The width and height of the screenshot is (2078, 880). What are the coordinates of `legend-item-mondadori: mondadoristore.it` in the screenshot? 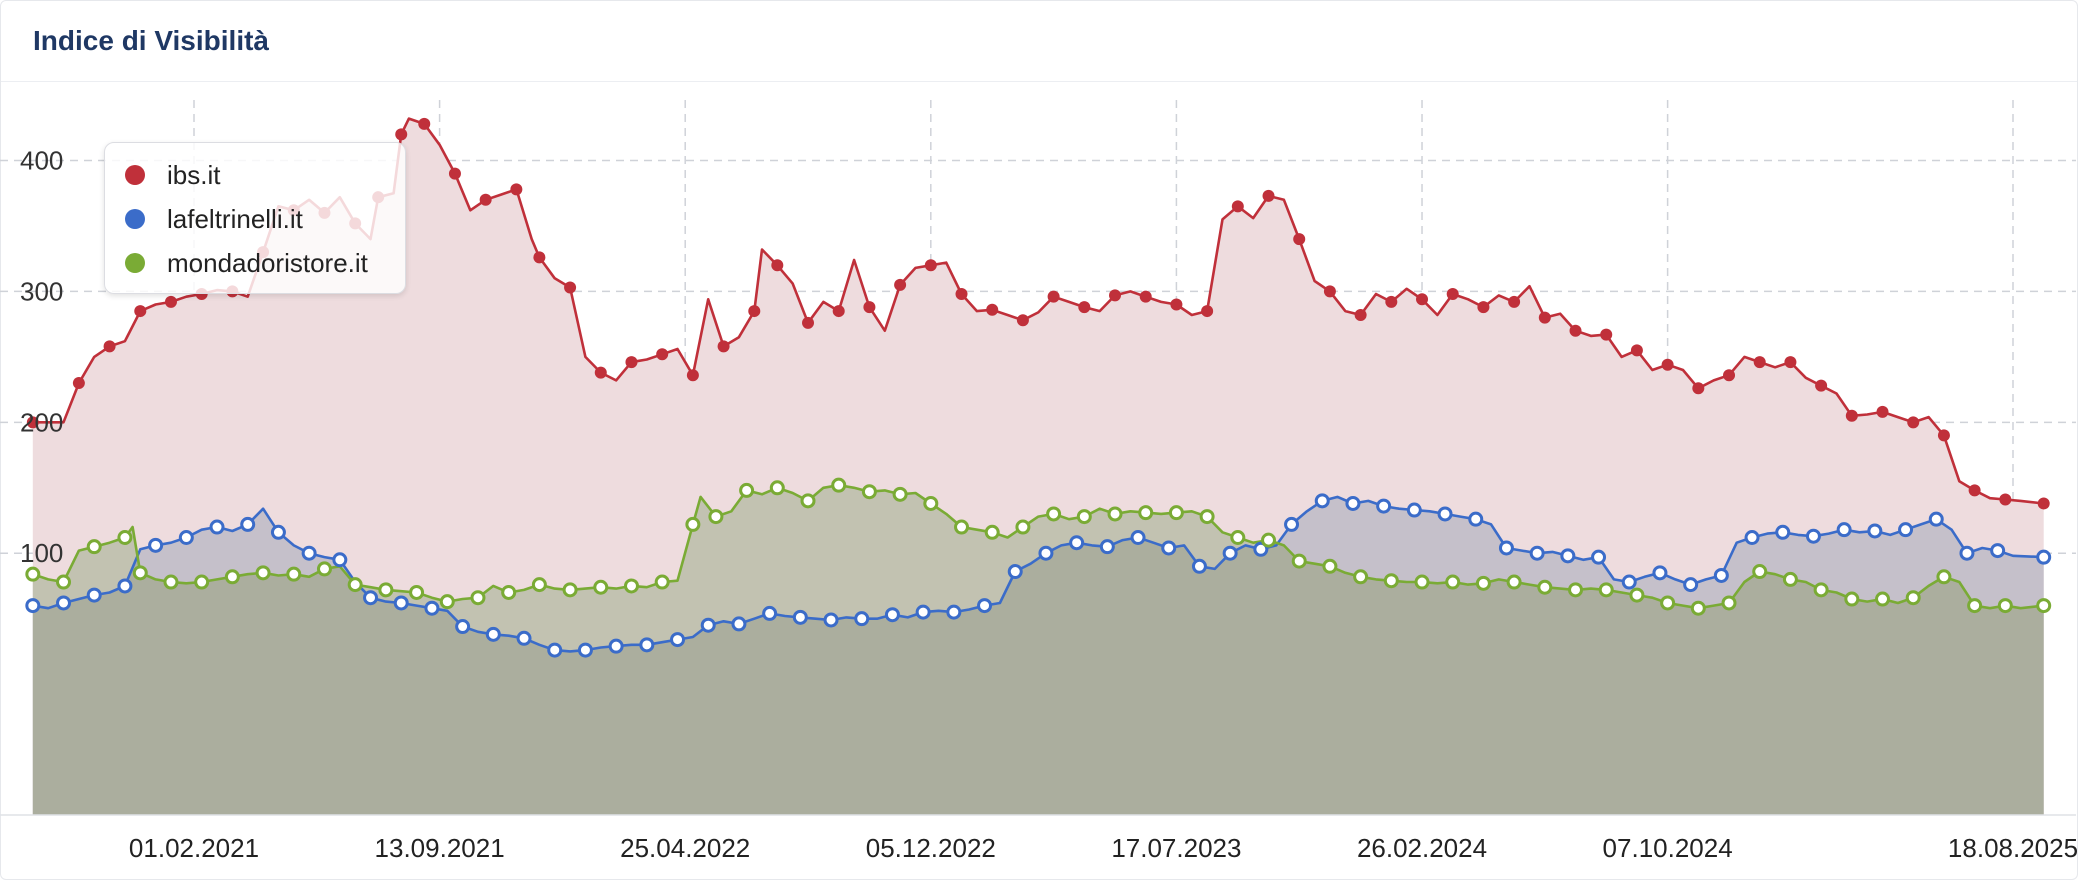 It's located at (246, 263).